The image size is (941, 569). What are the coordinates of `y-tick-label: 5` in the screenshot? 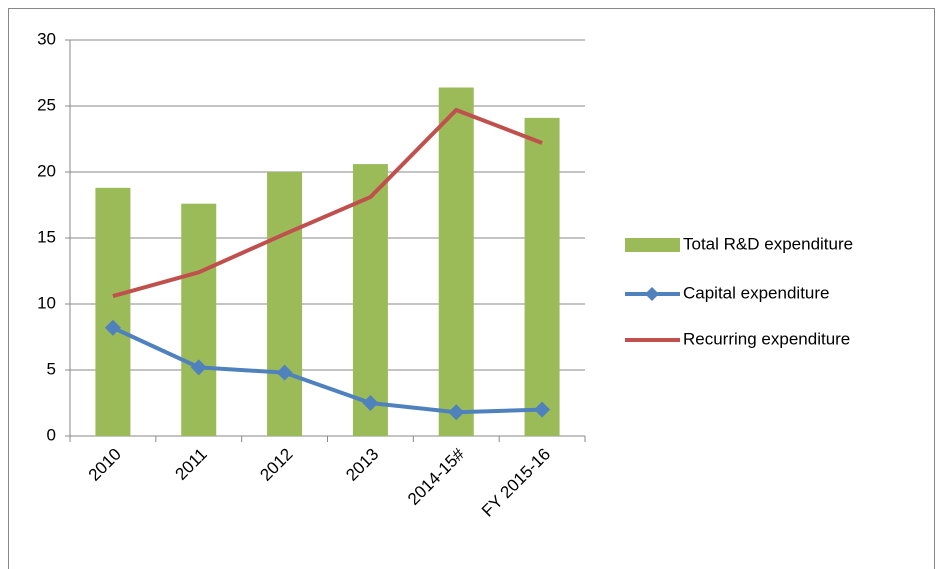 It's located at (51, 368).